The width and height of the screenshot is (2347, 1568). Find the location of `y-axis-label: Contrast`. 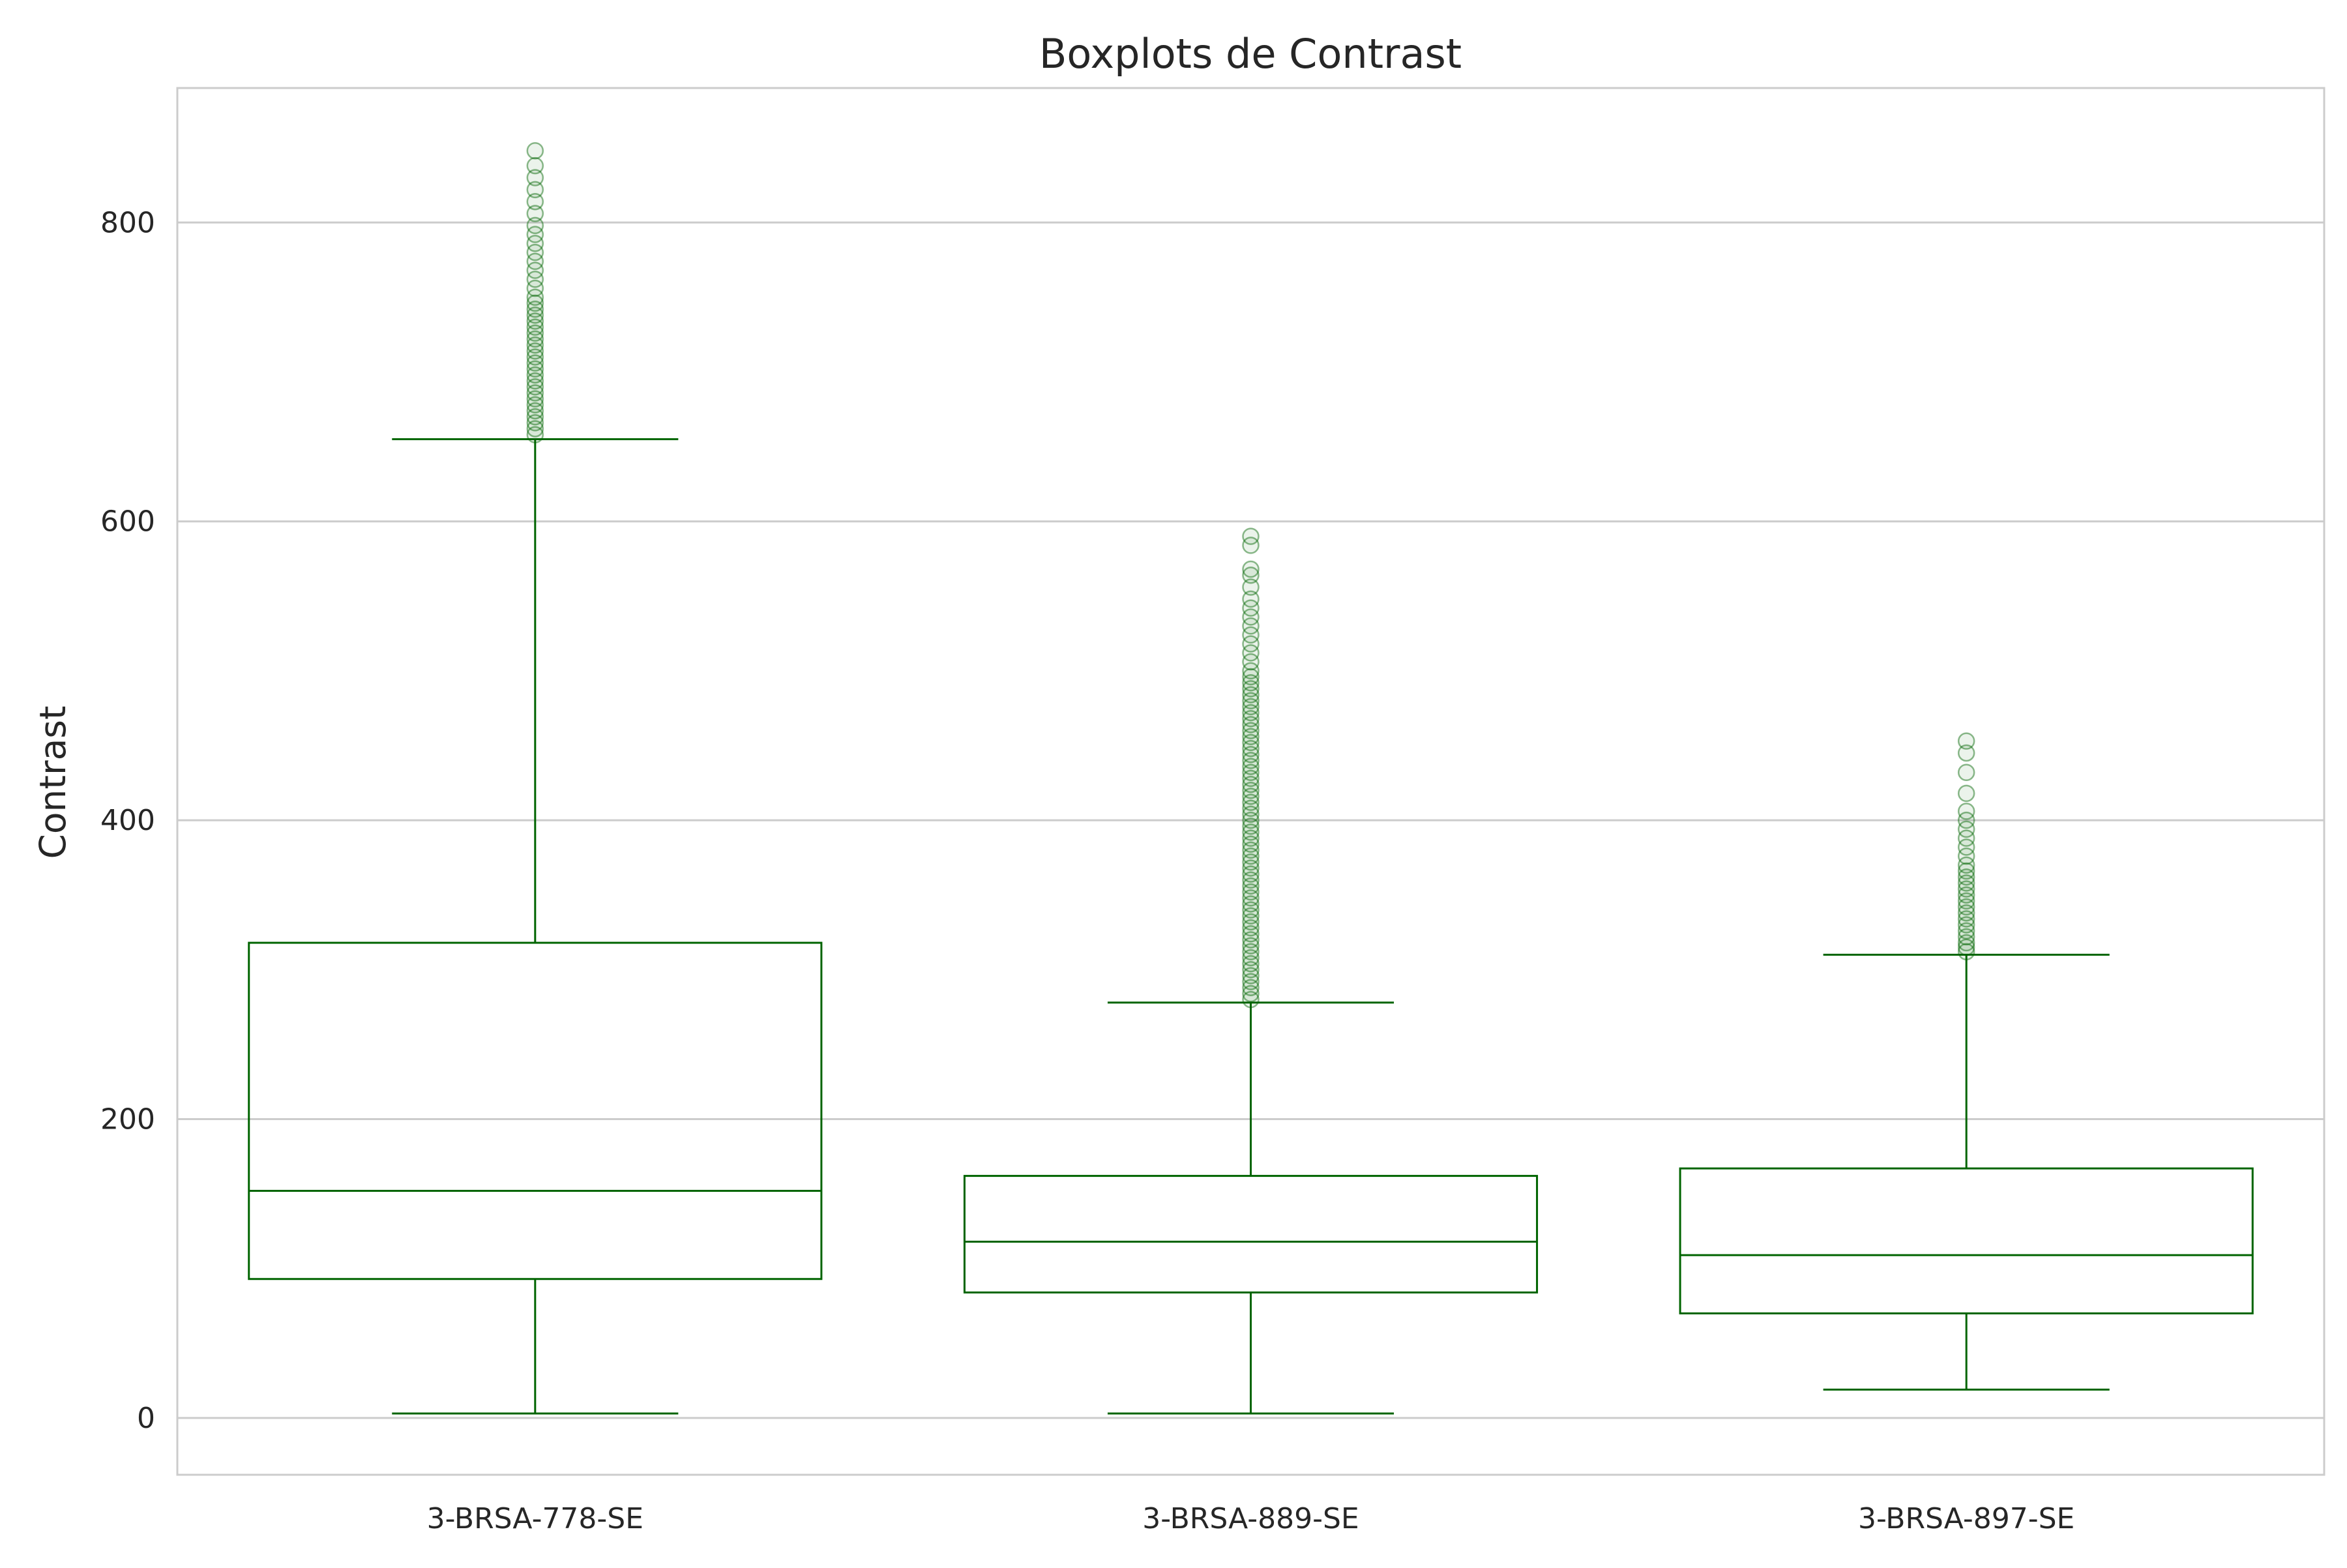

y-axis-label: Contrast is located at coordinates (53, 782).